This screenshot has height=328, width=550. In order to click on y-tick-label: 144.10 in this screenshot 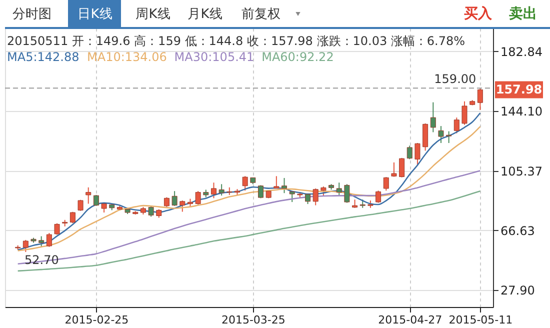, I will do `click(521, 111)`.